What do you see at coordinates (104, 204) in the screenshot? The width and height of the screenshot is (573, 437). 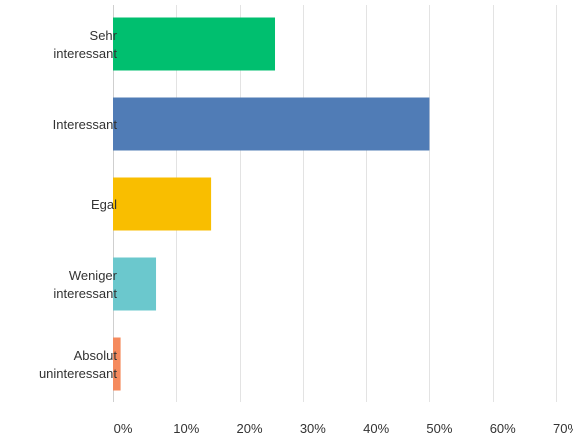 I see `category-label-2-0: Egal` at bounding box center [104, 204].